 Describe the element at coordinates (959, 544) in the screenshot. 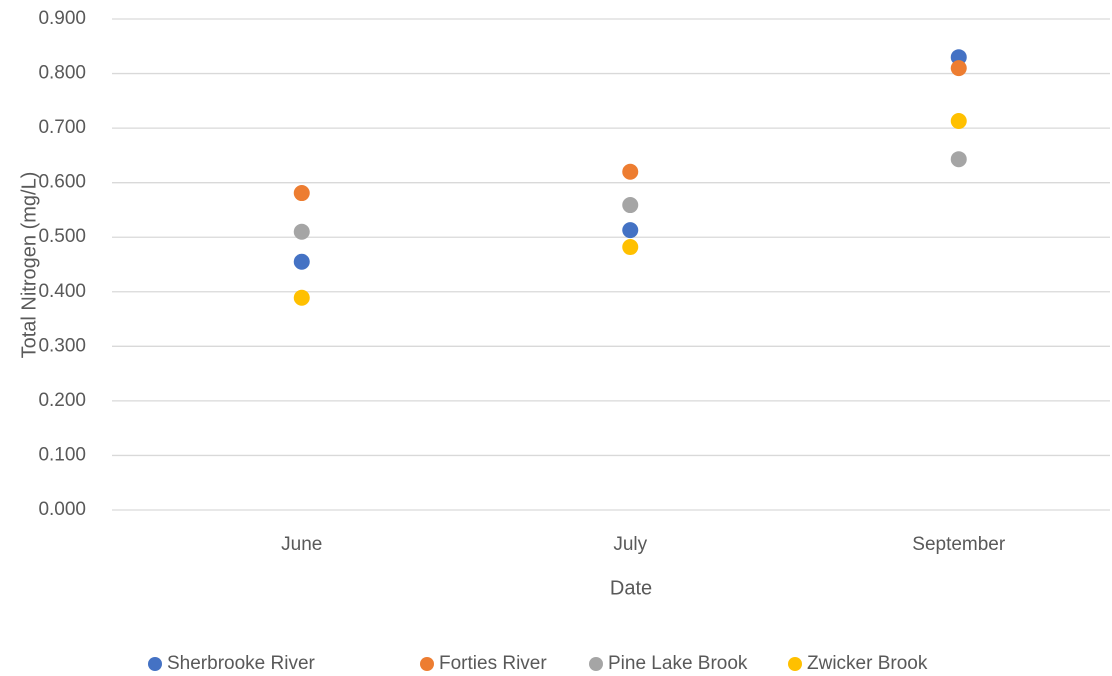

I see `x-tick-label: September` at that location.